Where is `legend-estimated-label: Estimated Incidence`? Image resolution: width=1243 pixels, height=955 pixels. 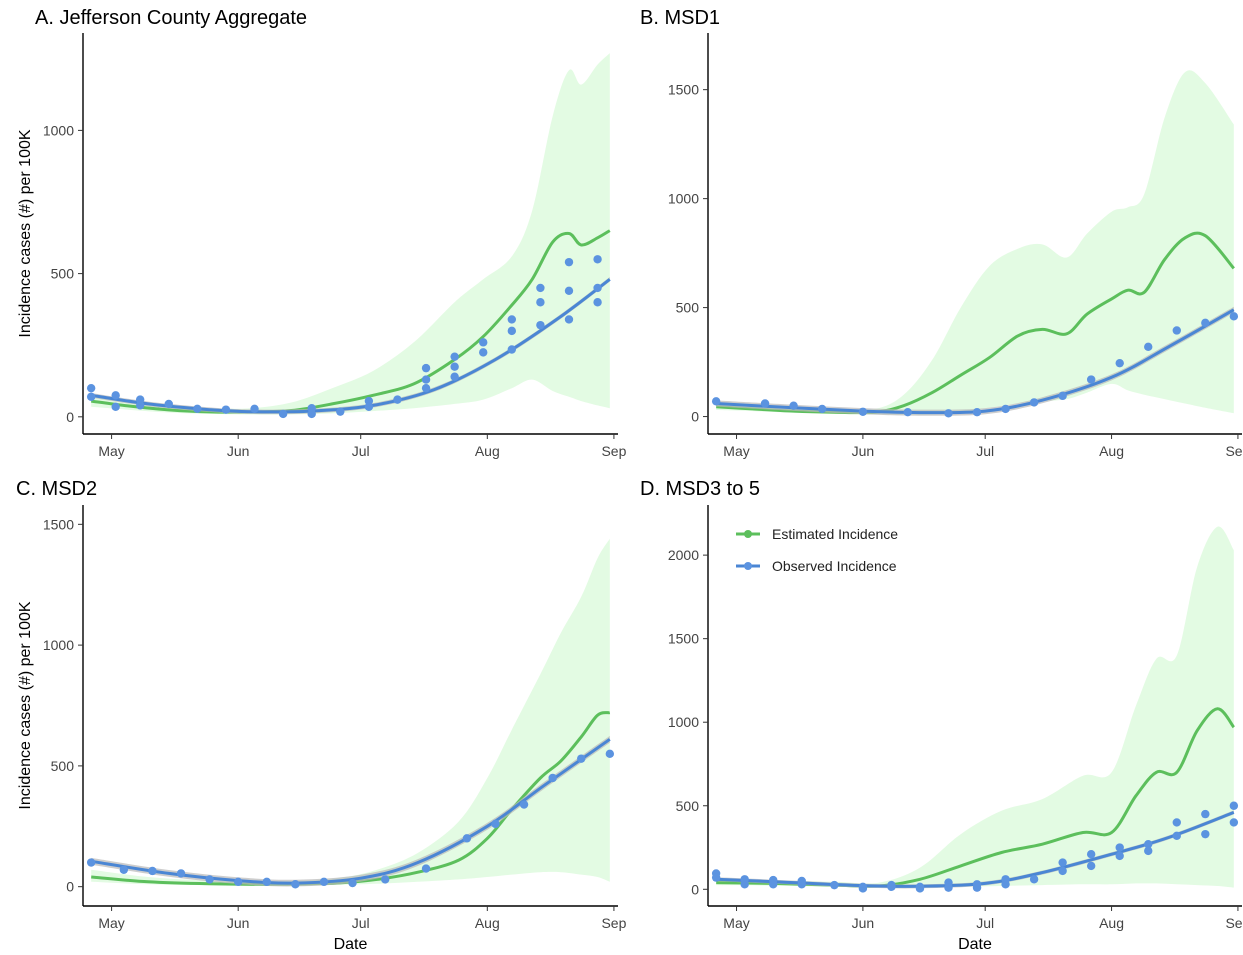 legend-estimated-label: Estimated Incidence is located at coordinates (835, 534).